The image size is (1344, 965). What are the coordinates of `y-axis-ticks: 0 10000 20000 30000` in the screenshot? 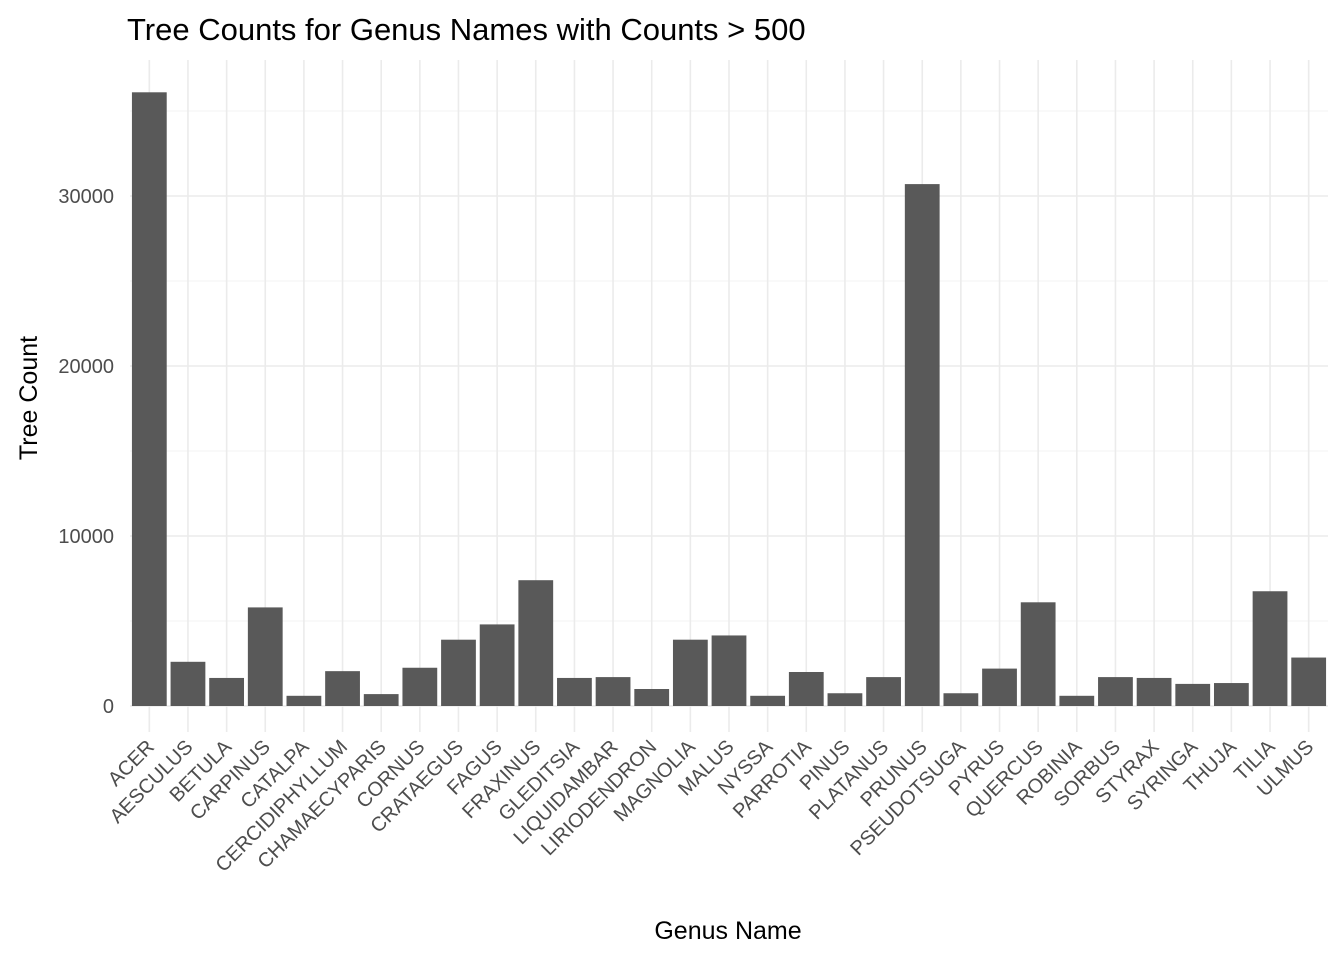 It's located at (86, 452).